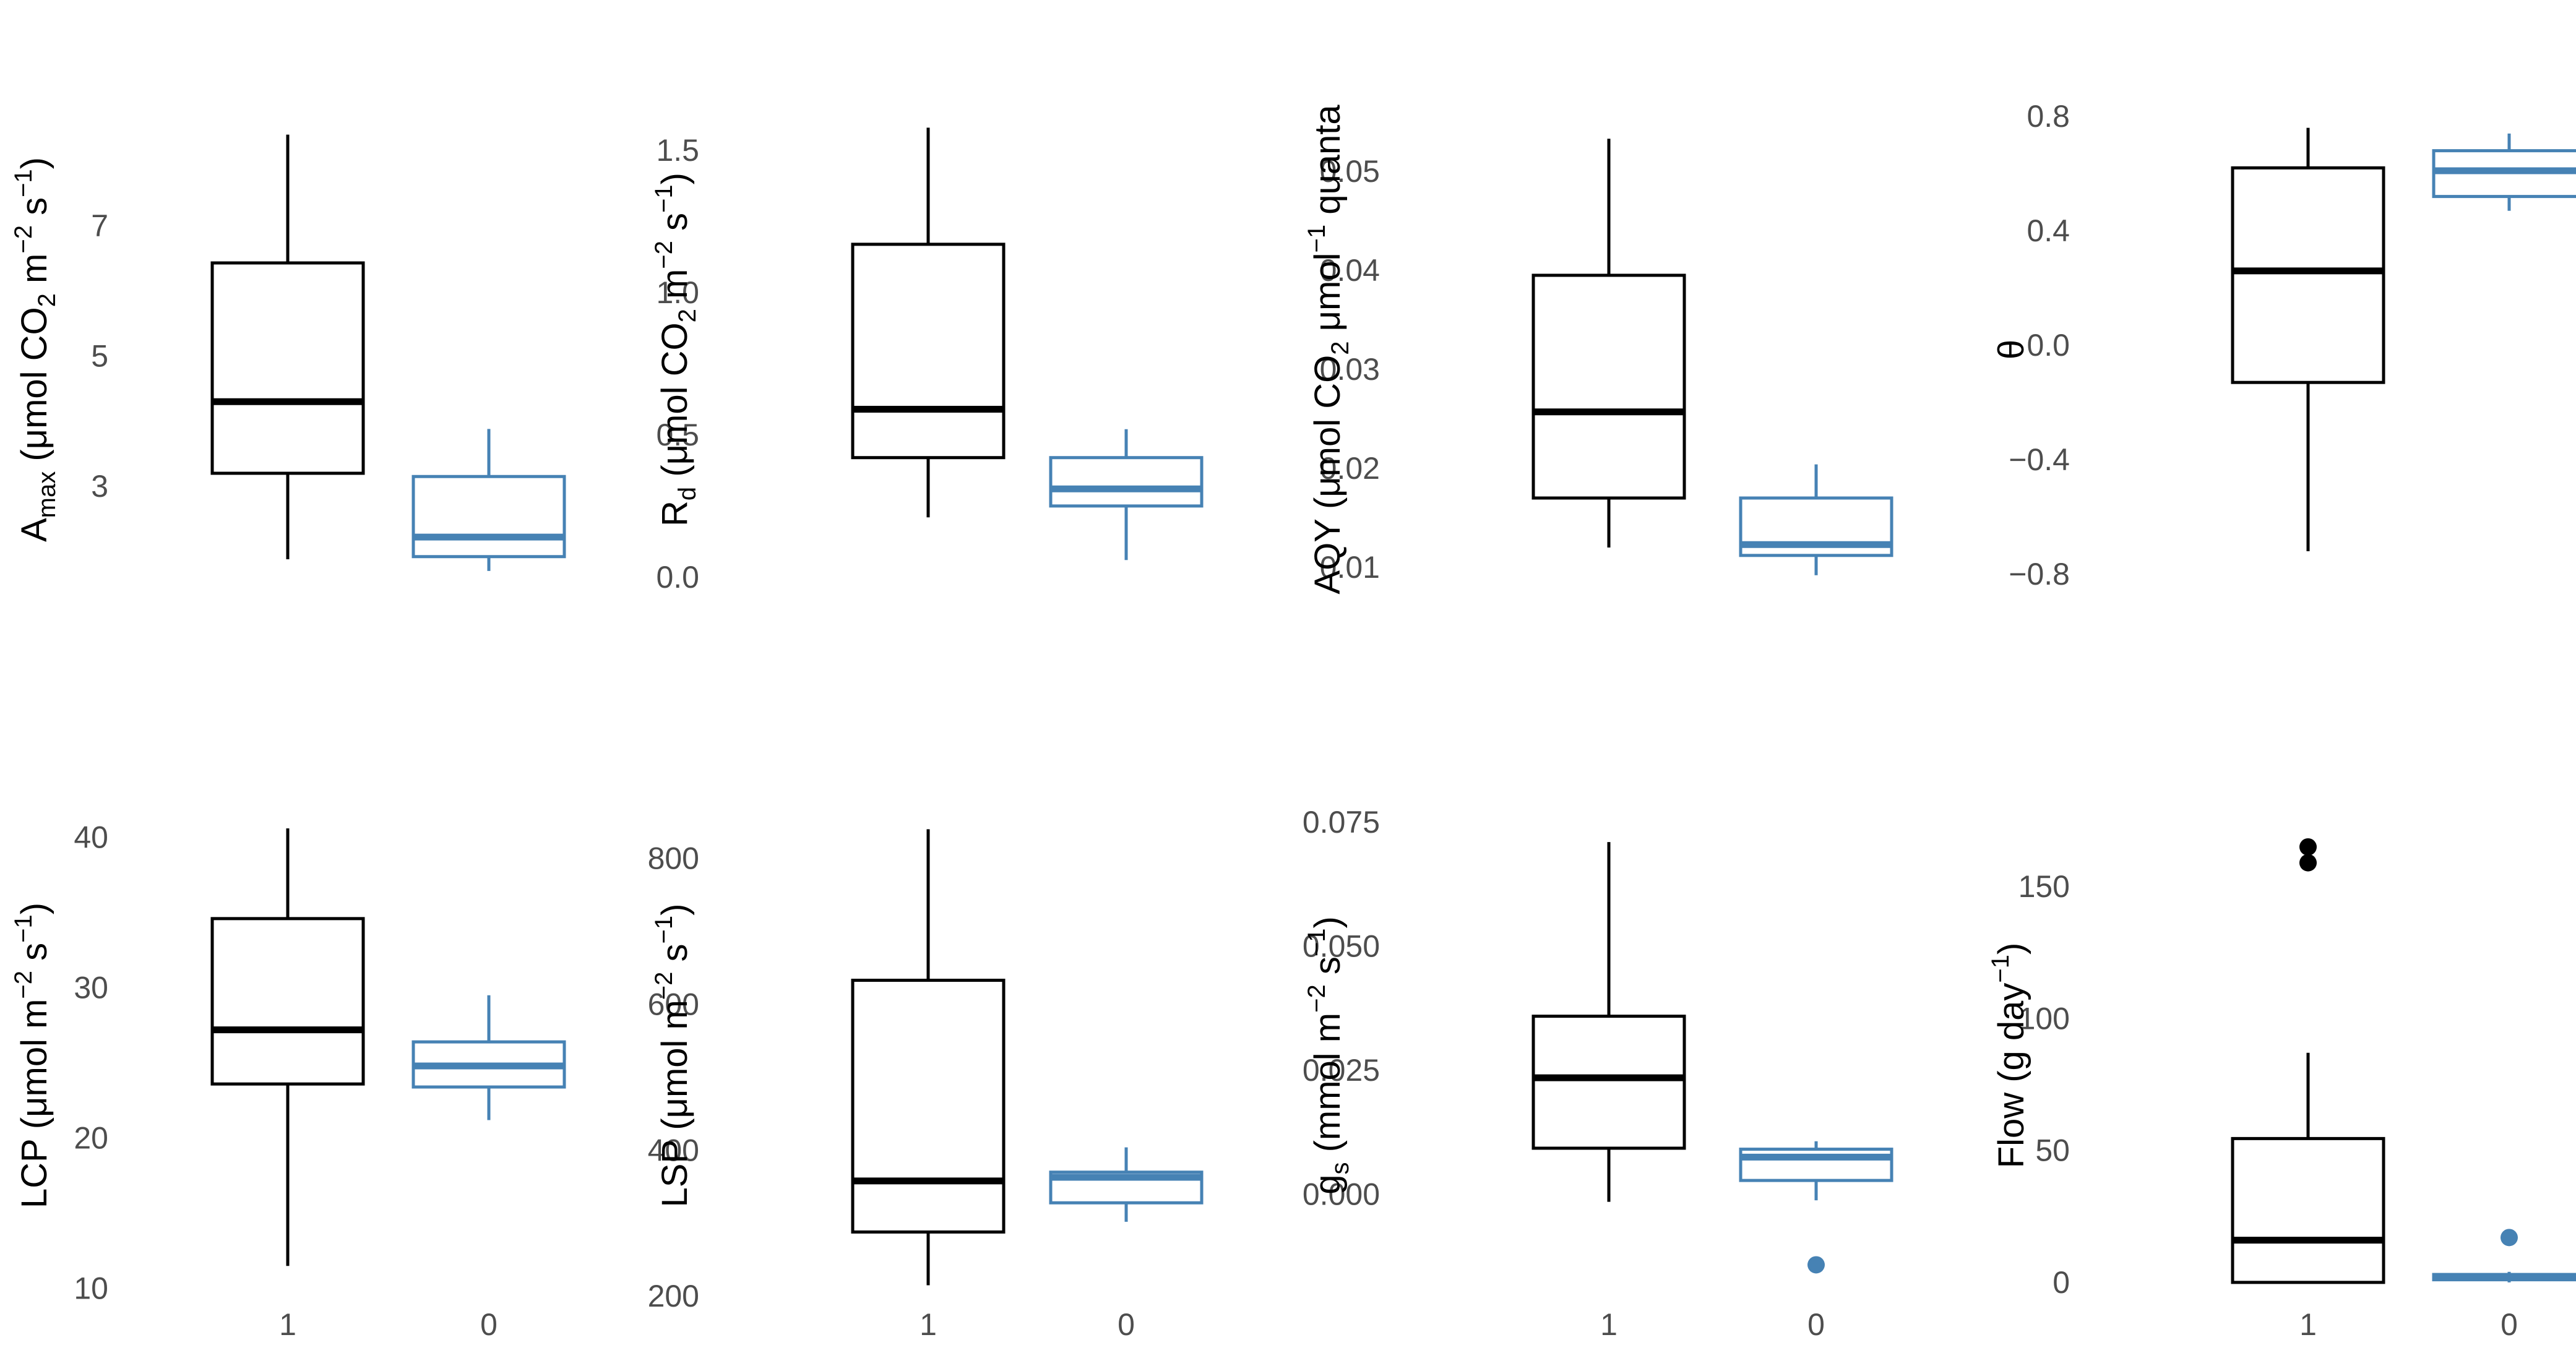  Describe the element at coordinates (673, 1150) in the screenshot. I see `y-tick-label: 400` at that location.